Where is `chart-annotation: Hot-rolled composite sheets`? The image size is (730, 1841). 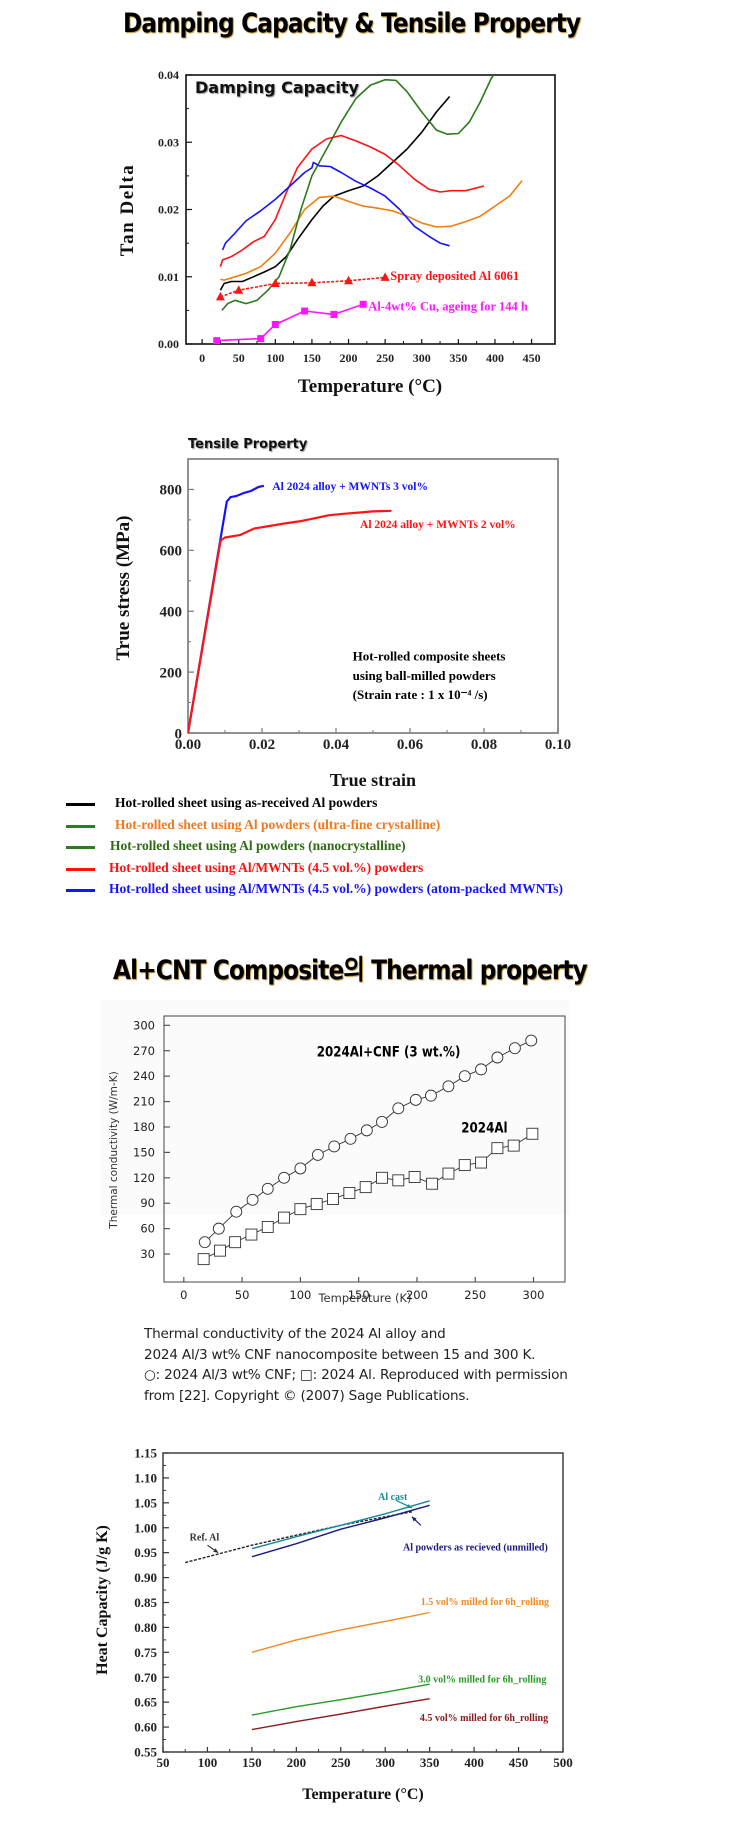 chart-annotation: Hot-rolled composite sheets is located at coordinates (429, 655).